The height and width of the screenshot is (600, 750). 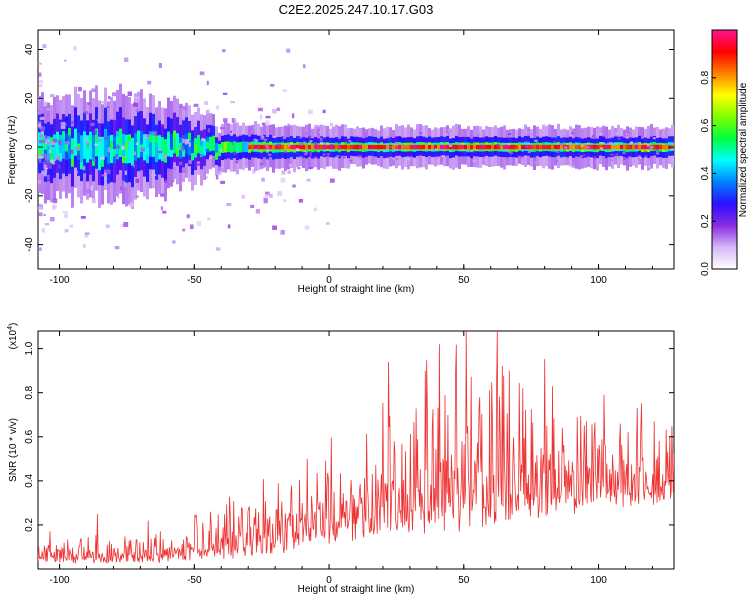 What do you see at coordinates (60, 280) in the screenshot?
I see `x-tick-label: -100` at bounding box center [60, 280].